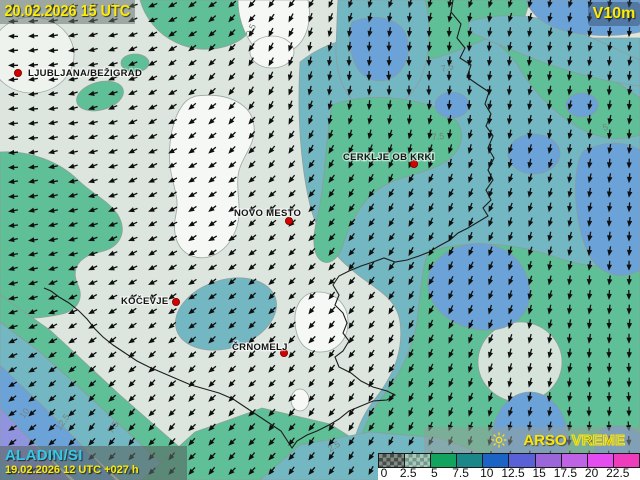 The width and height of the screenshot is (640, 480). What do you see at coordinates (389, 157) in the screenshot?
I see `city-label: CERKLJE OB KRKI` at bounding box center [389, 157].